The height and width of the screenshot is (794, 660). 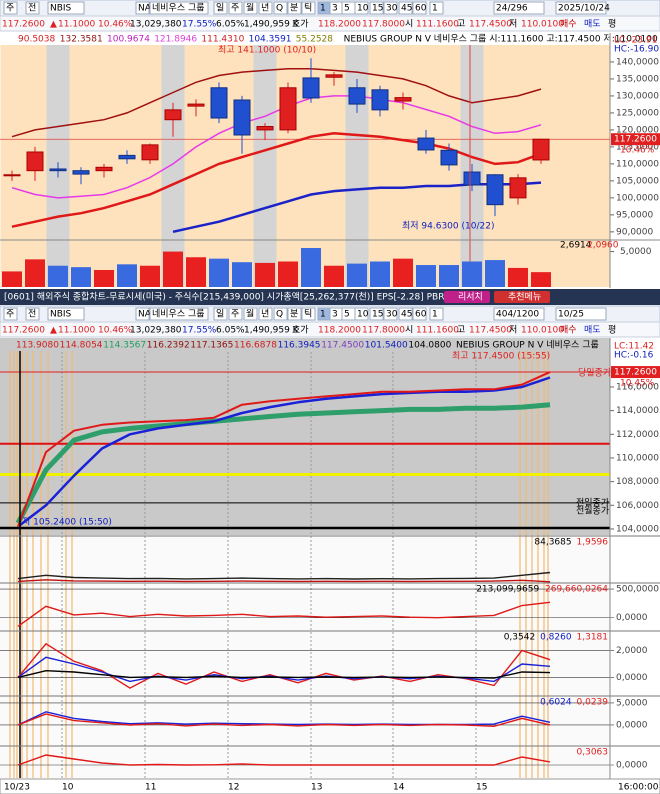 I want to click on quote-item: 117.2600, so click(x=23, y=331).